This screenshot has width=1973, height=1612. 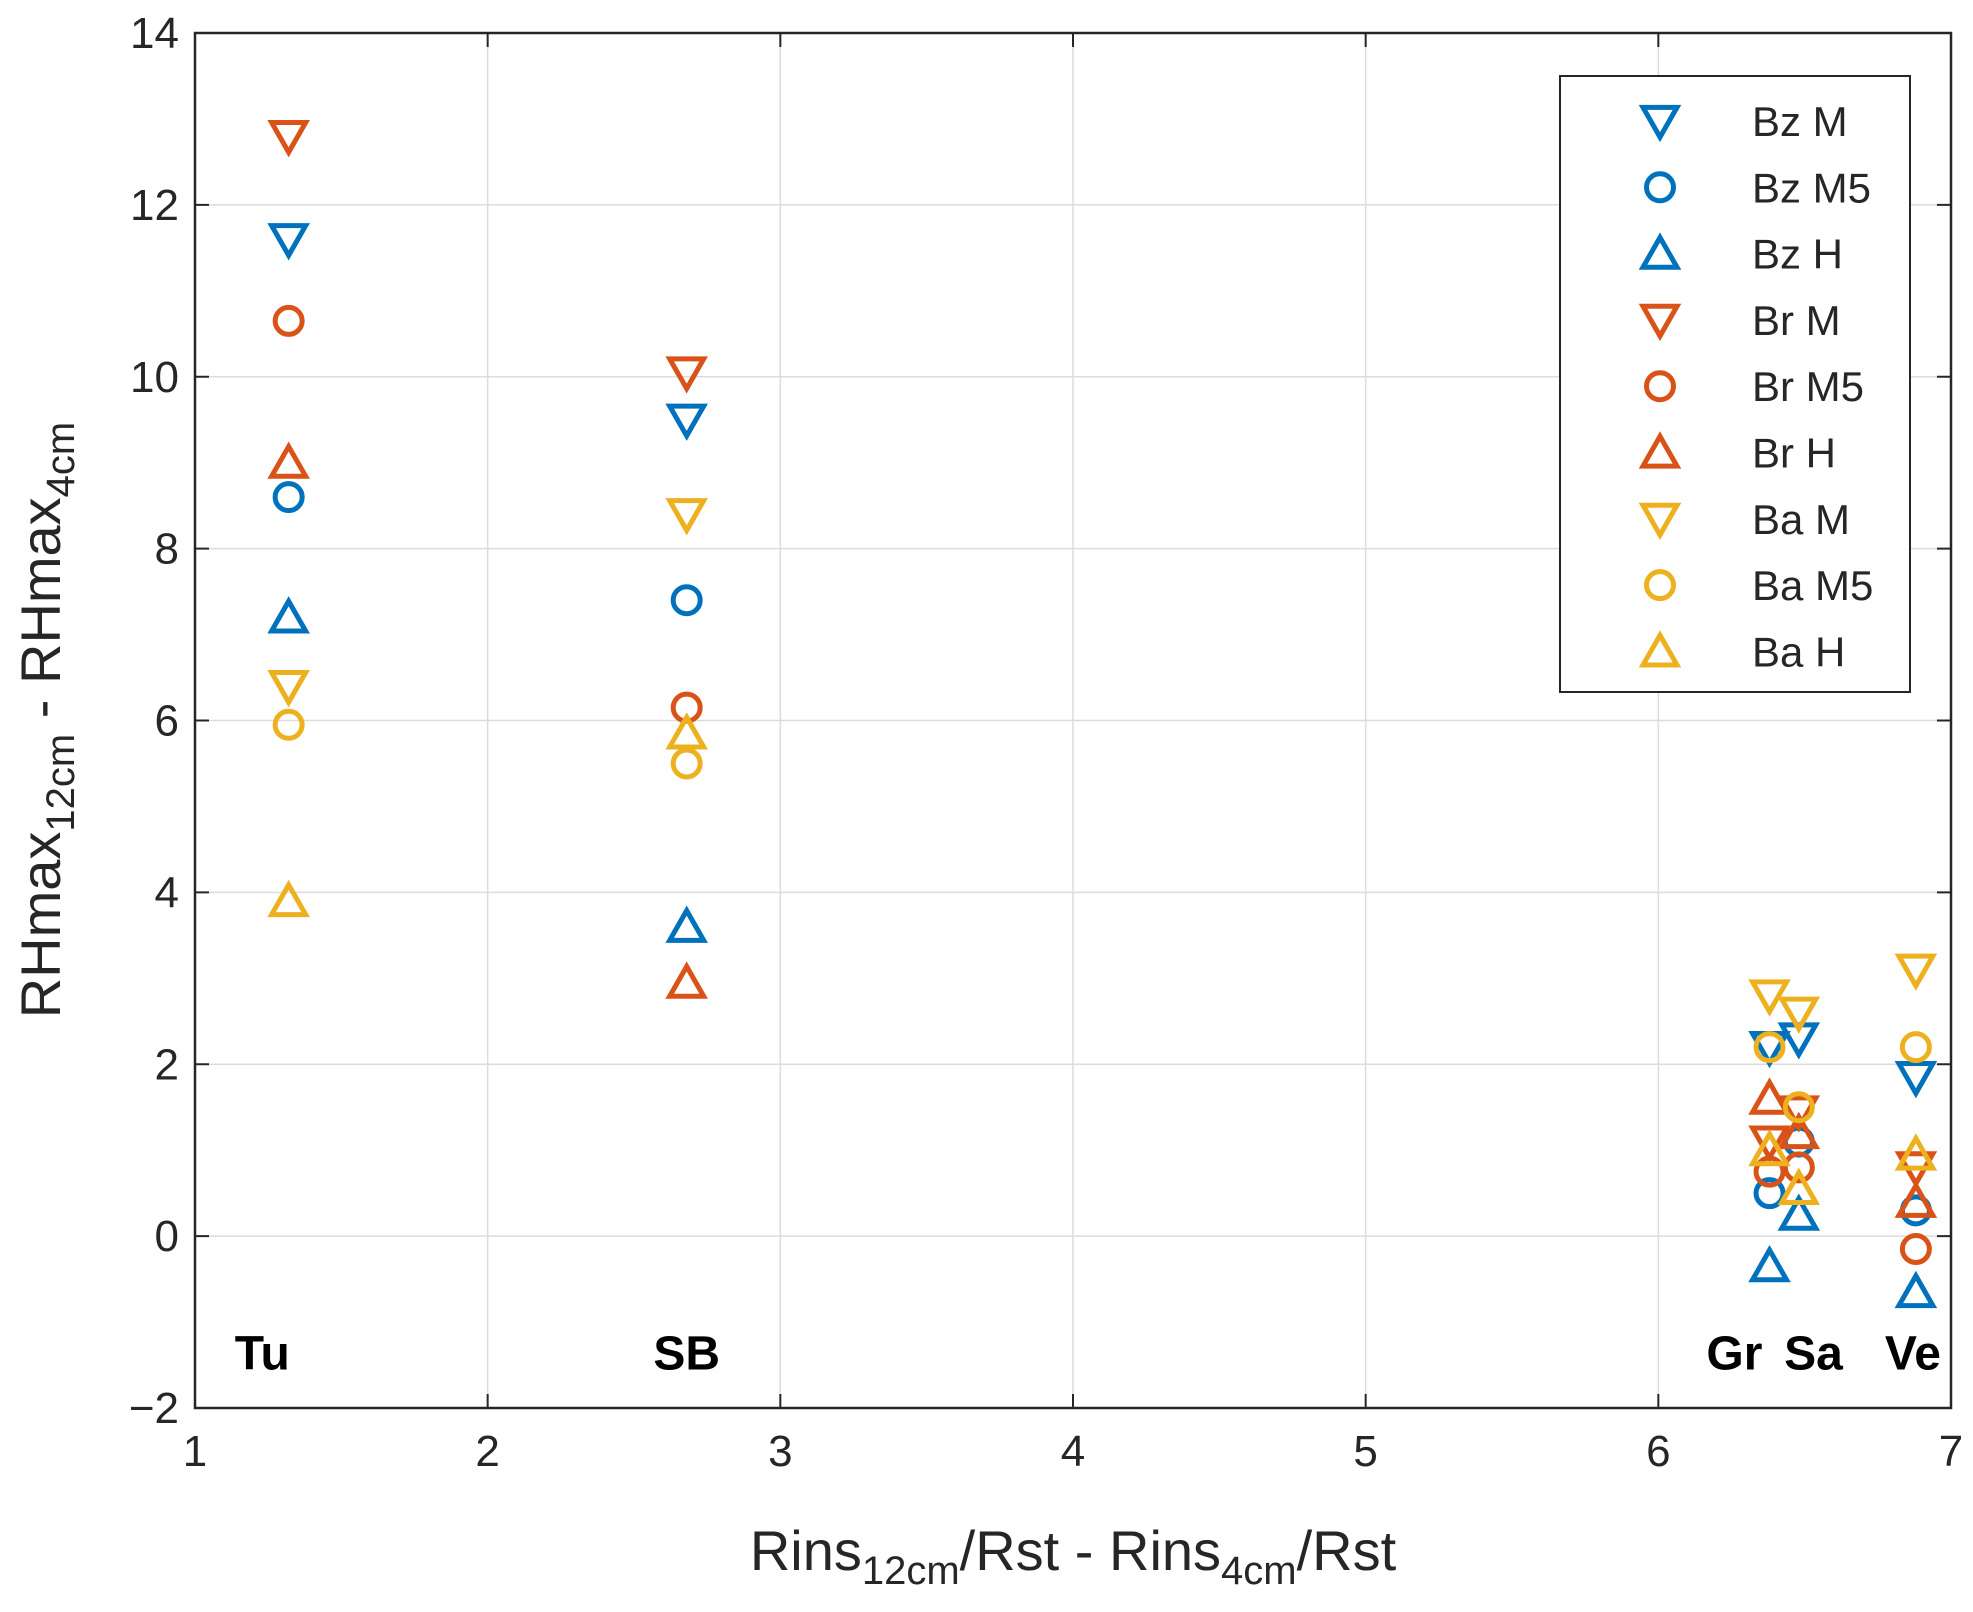 What do you see at coordinates (167, 549) in the screenshot?
I see `y-tick-label: 8` at bounding box center [167, 549].